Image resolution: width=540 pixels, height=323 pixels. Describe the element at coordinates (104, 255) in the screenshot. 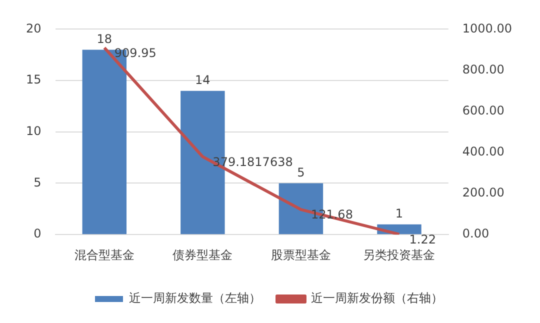

I see `x-tick-label: 混合型基金` at that location.